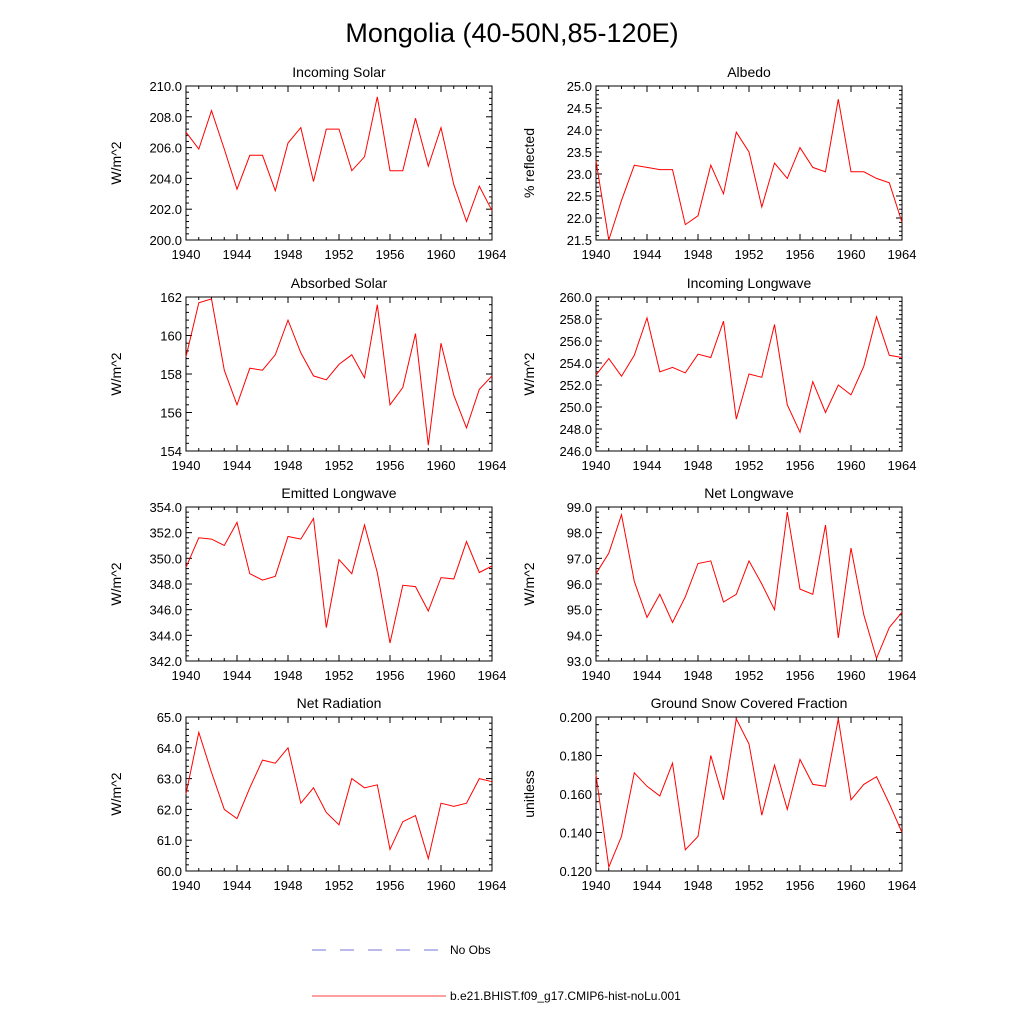 The width and height of the screenshot is (1024, 1024). What do you see at coordinates (749, 283) in the screenshot?
I see `panel-title: Incoming Longwave` at bounding box center [749, 283].